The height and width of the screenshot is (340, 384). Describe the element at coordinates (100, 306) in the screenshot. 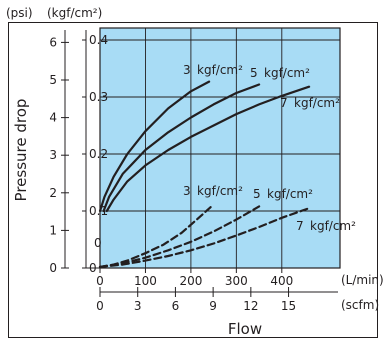

I see `scfm-tick-label: 0` at that location.